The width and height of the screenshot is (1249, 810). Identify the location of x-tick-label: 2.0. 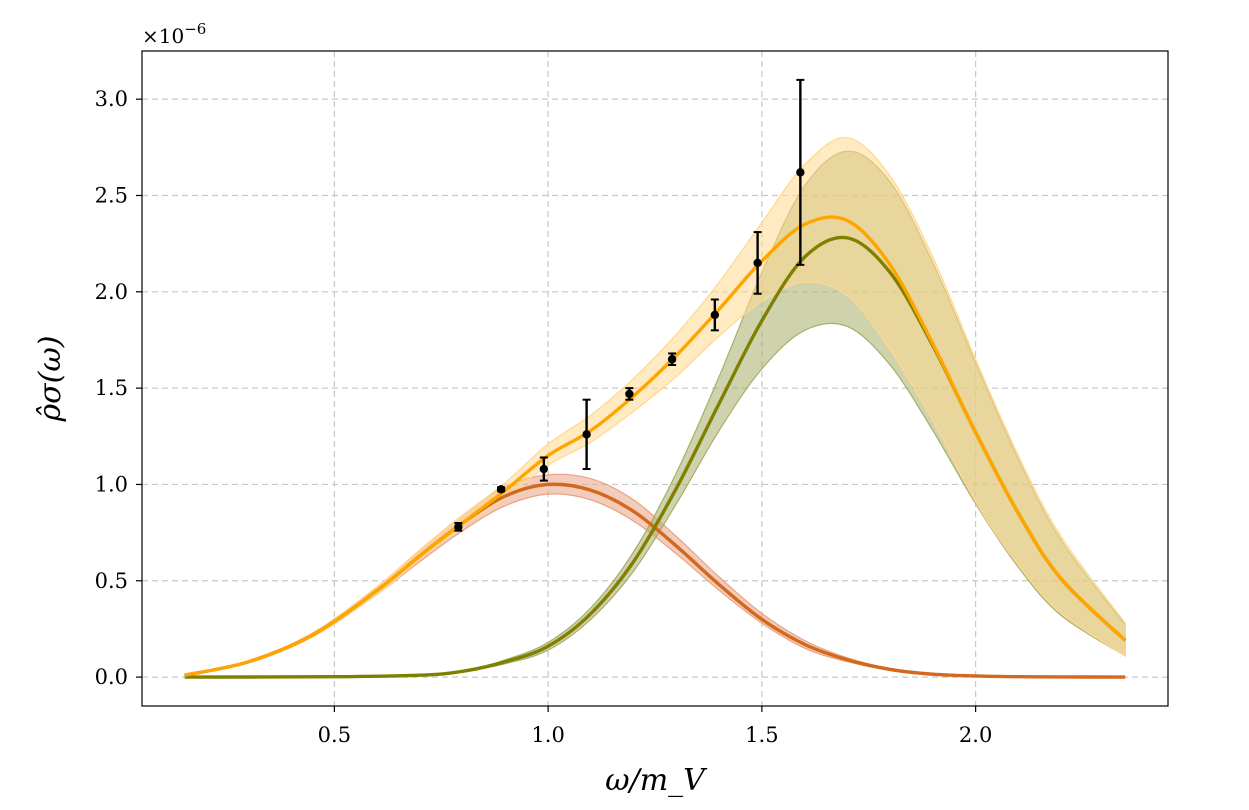
(975, 735).